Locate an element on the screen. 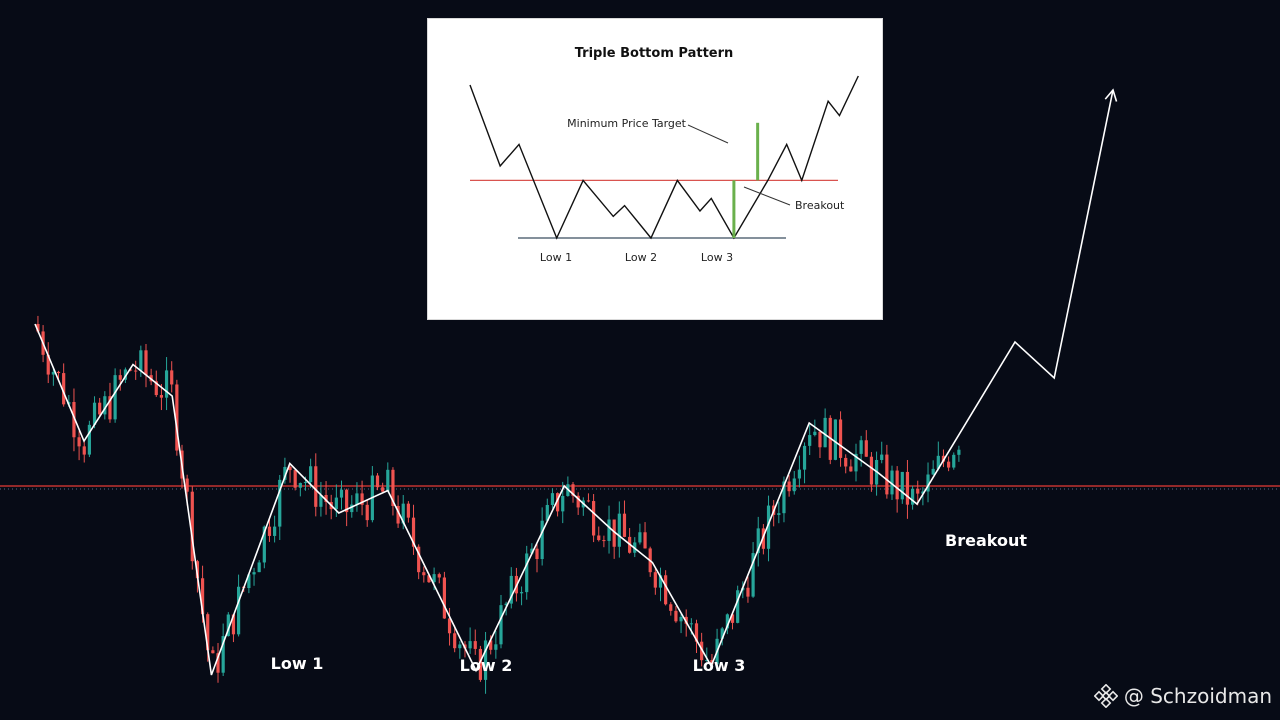 This screenshot has height=720, width=1280. pattern-arrow-head is located at coordinates (1111, 95).